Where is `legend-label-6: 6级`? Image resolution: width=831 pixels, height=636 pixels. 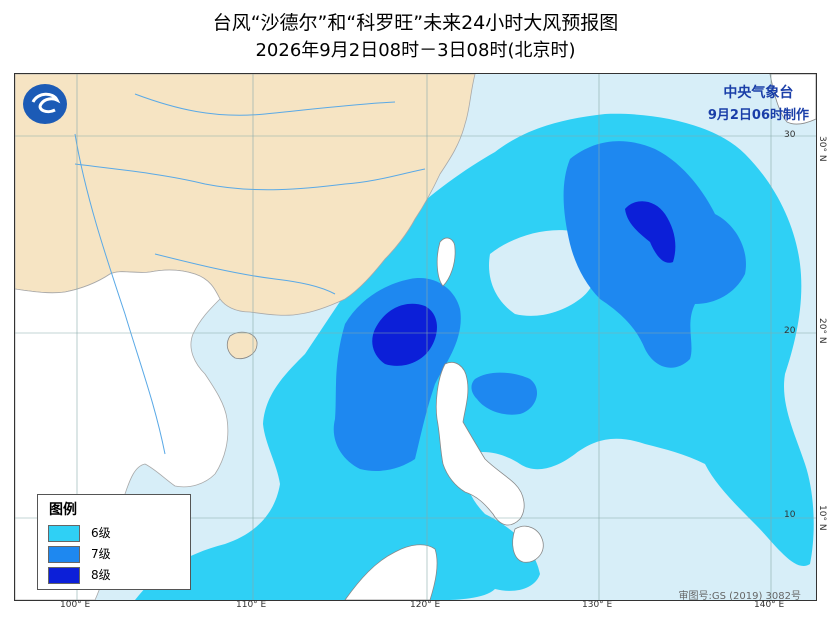
legend-label-6: 6级 is located at coordinates (101, 533).